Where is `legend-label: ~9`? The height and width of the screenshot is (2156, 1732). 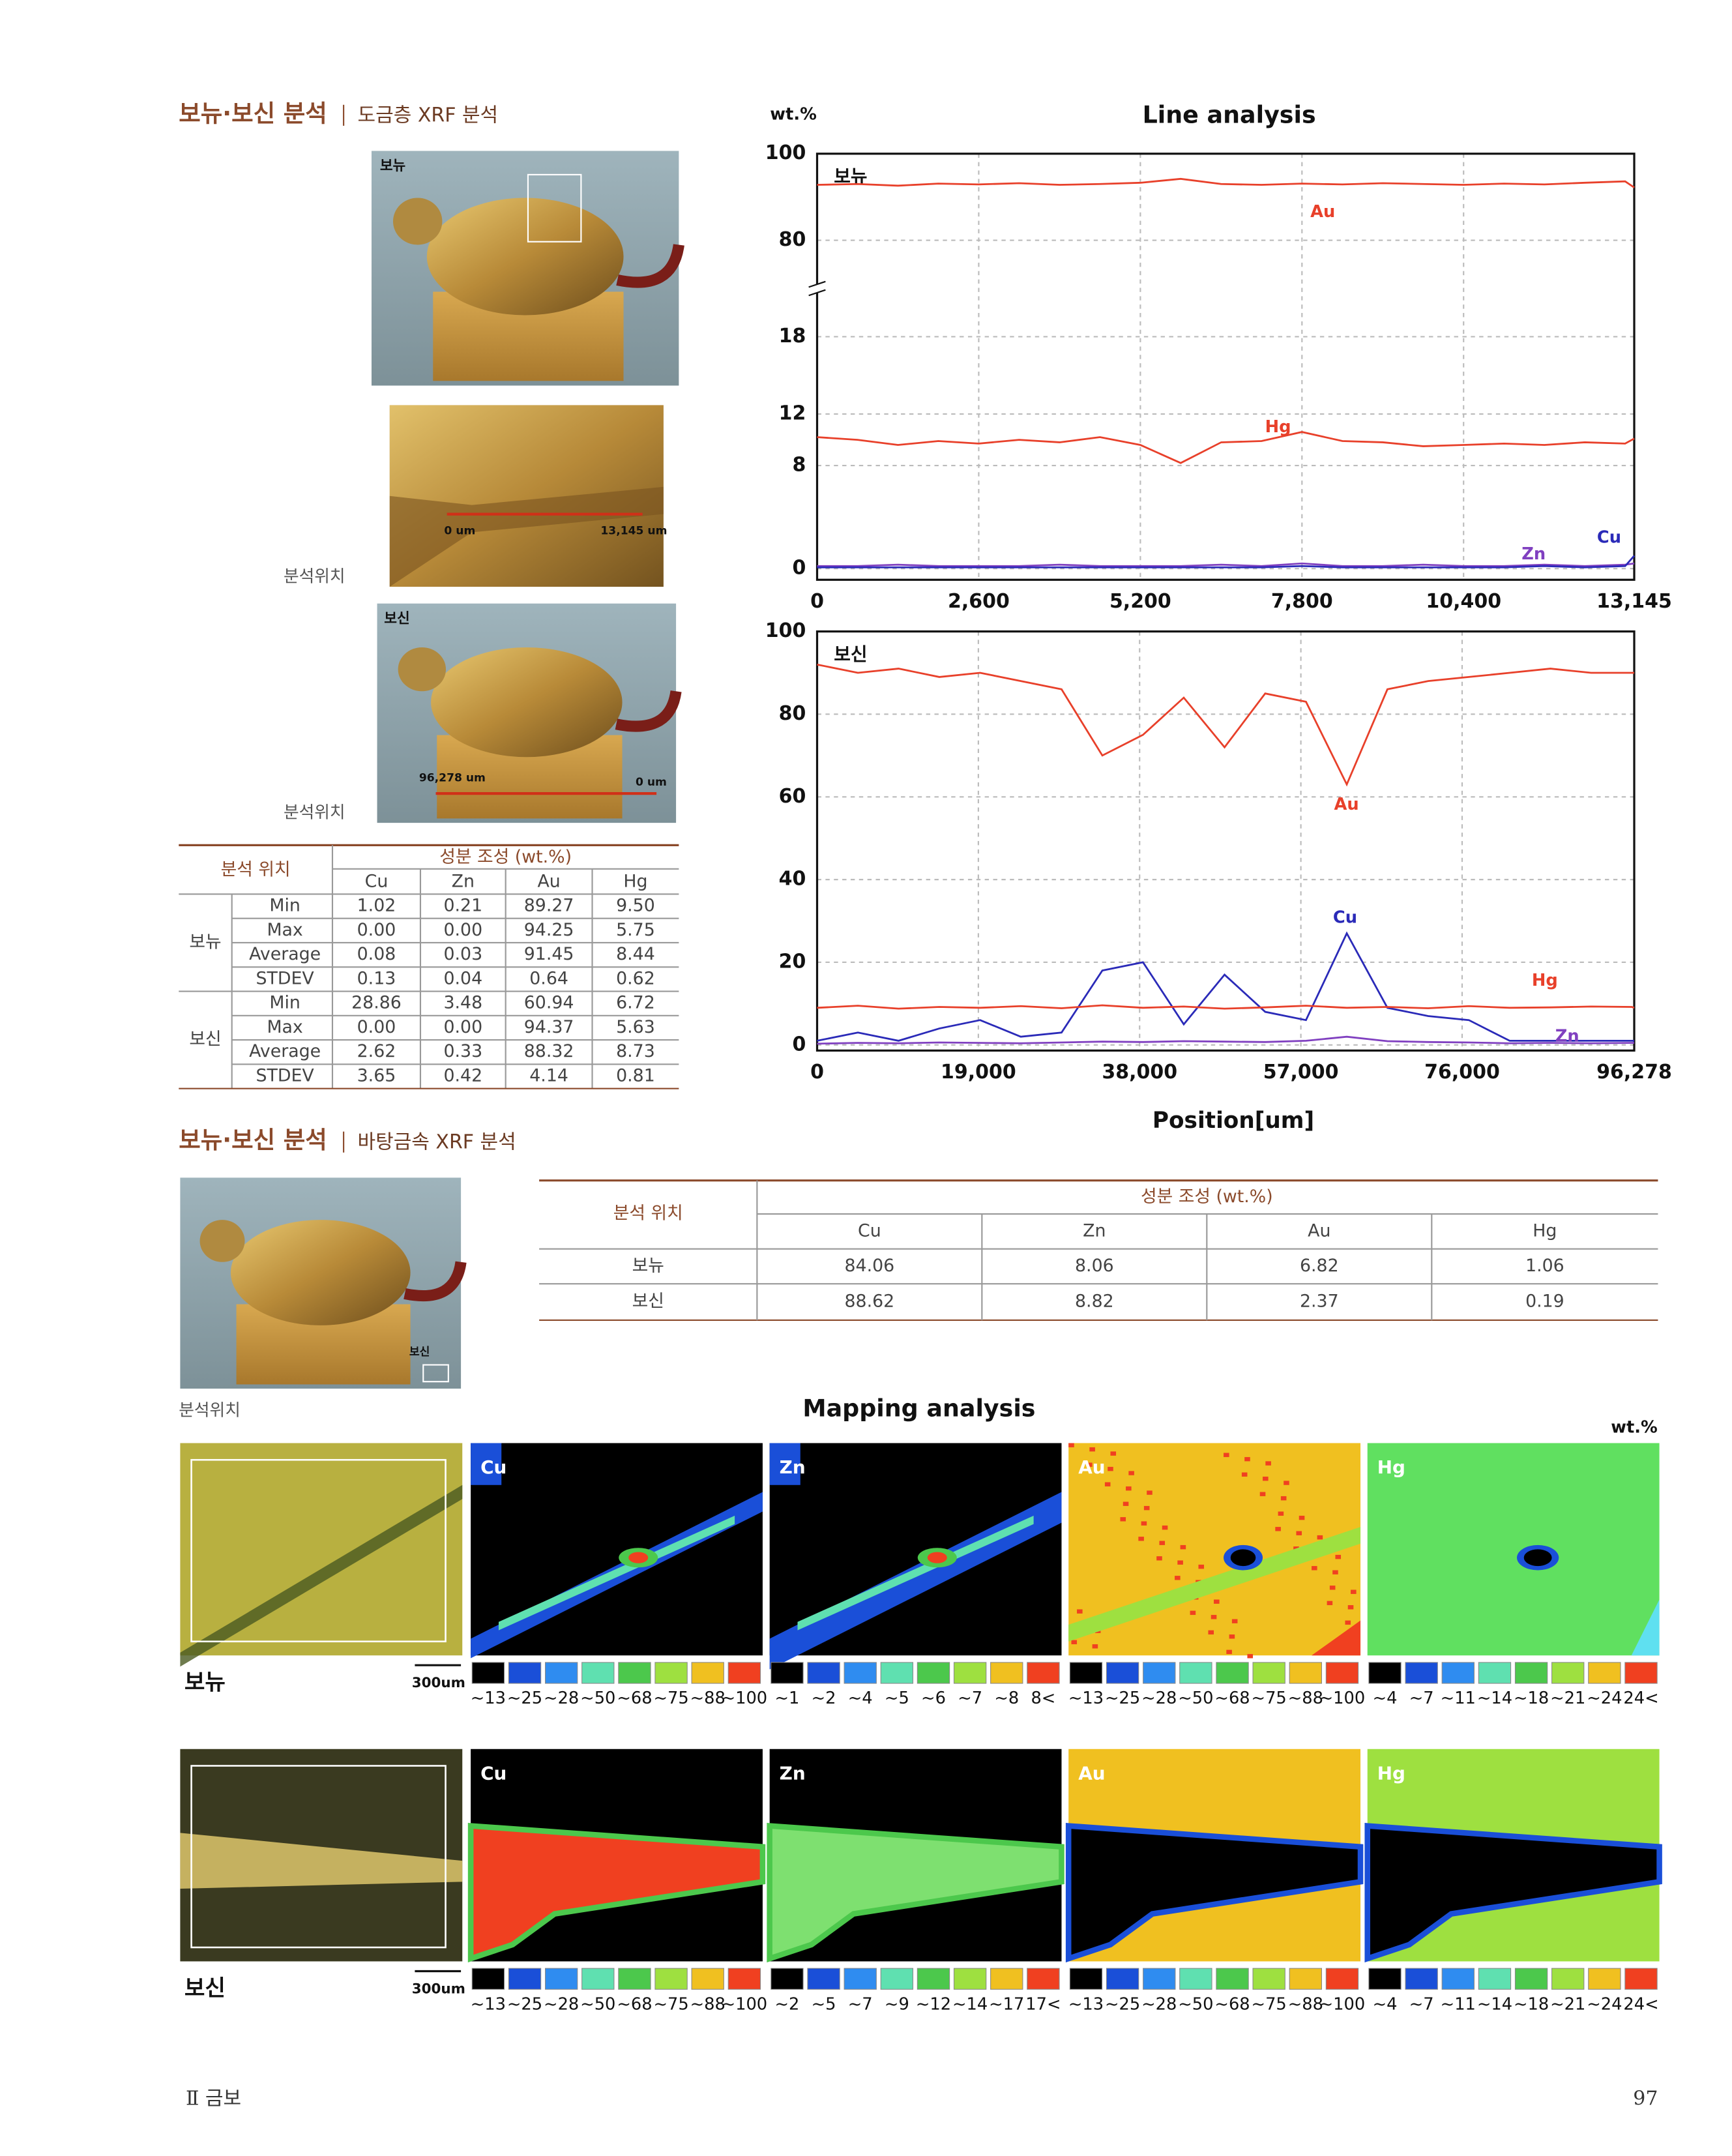 legend-label: ~9 is located at coordinates (897, 2004).